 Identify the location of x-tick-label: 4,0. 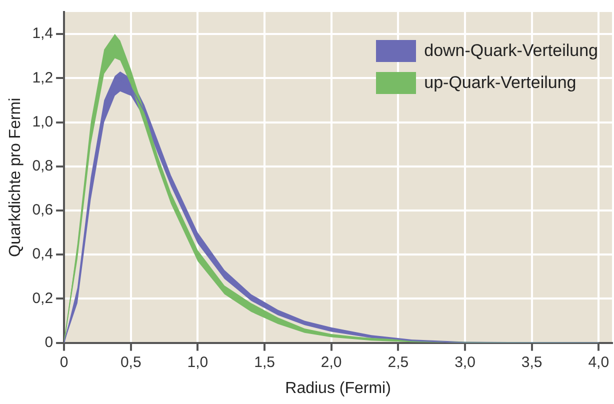
(599, 362).